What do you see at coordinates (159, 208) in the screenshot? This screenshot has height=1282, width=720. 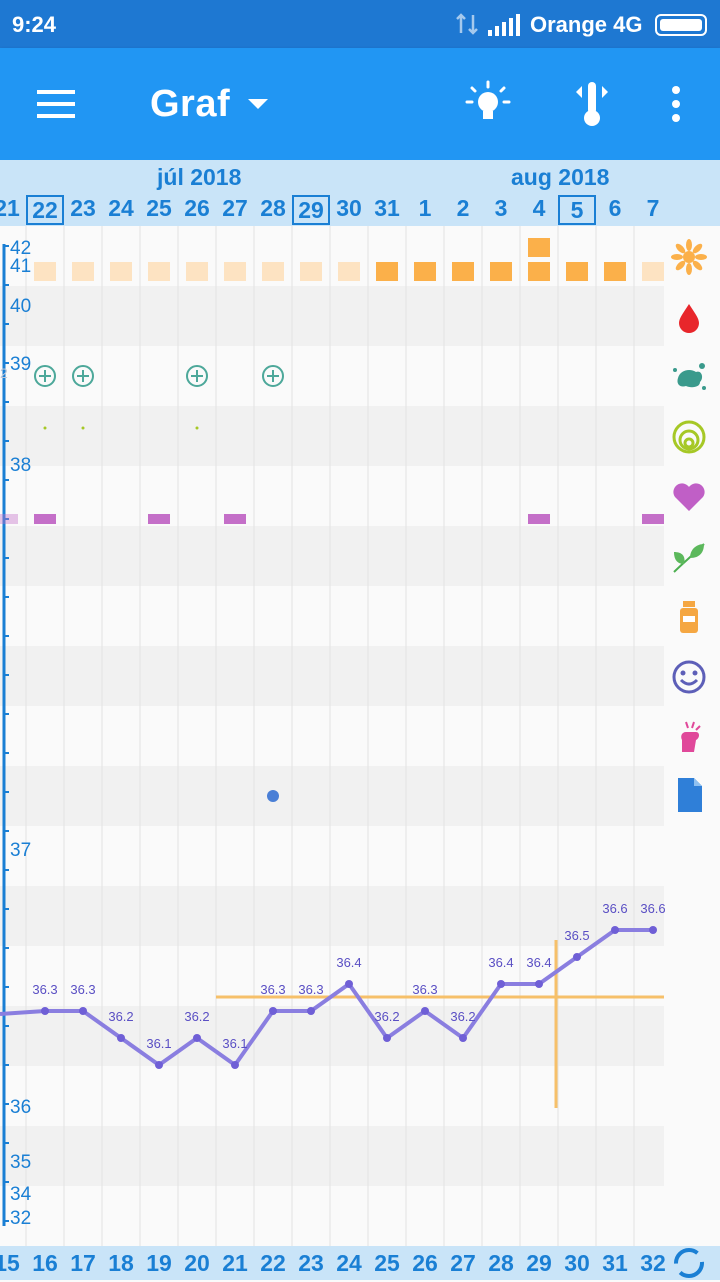 I see `day-label: 25` at bounding box center [159, 208].